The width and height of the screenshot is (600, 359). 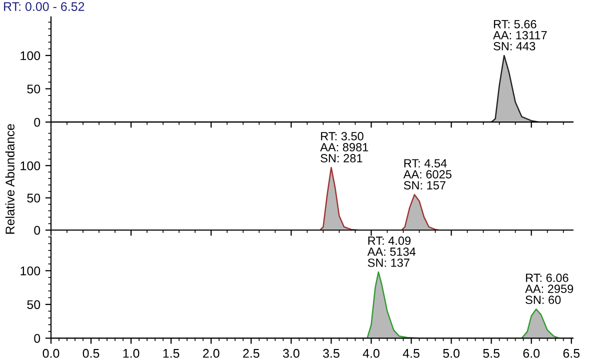 What do you see at coordinates (44, 6) in the screenshot?
I see `chart-title: RT: 0.00 - 6.52` at bounding box center [44, 6].